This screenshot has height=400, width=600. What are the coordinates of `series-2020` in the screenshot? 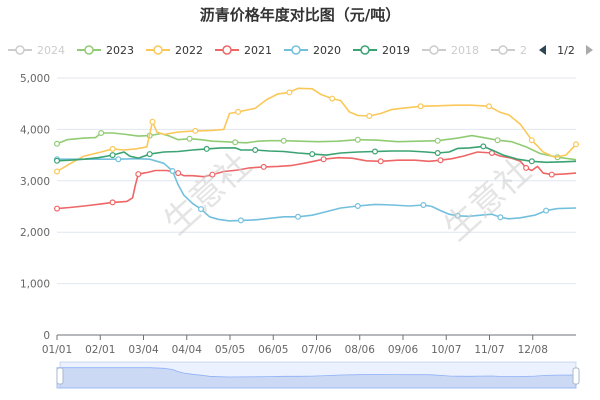 It's located at (315, 190).